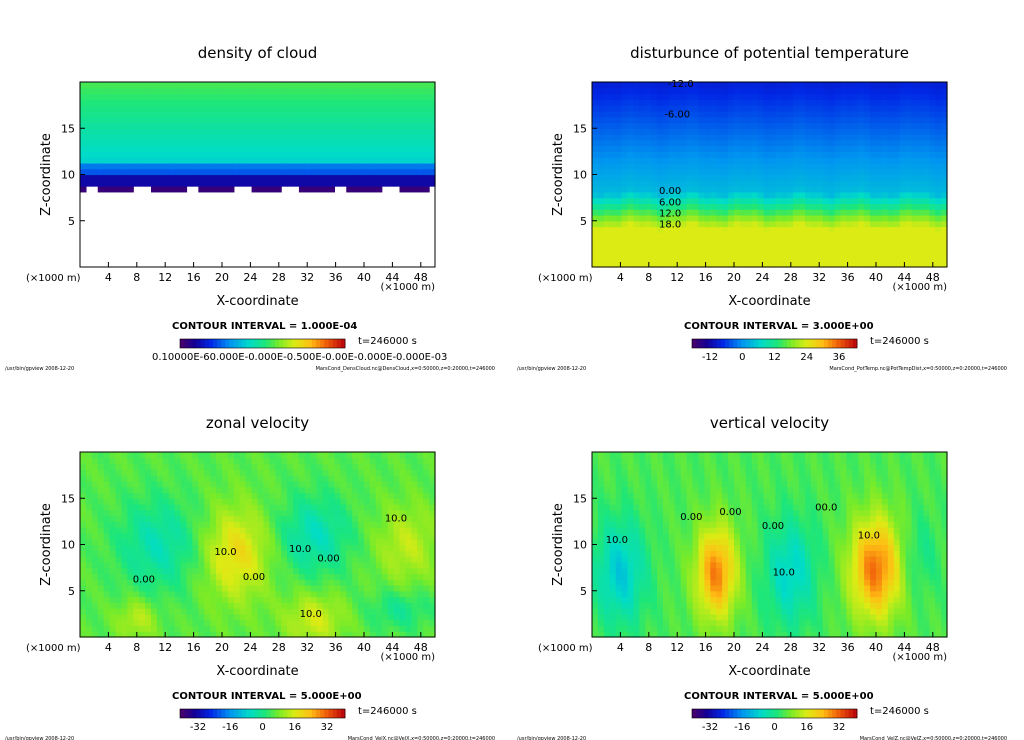  What do you see at coordinates (769, 53) in the screenshot?
I see `chart-title: disturbunce of potential temperature` at bounding box center [769, 53].